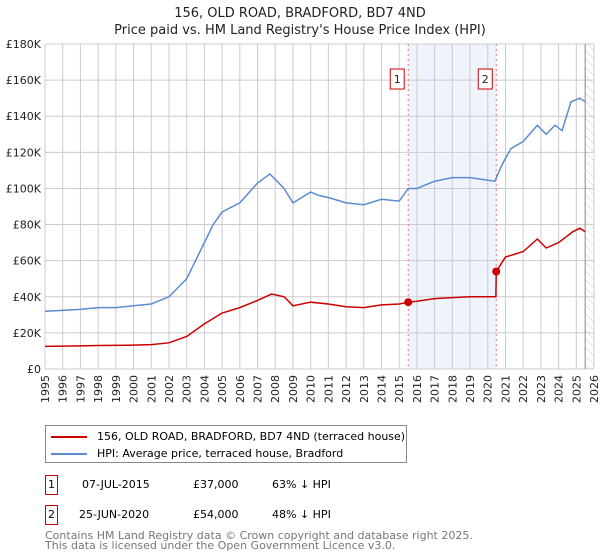  I want to click on x-tick-label: 2021, so click(505, 389).